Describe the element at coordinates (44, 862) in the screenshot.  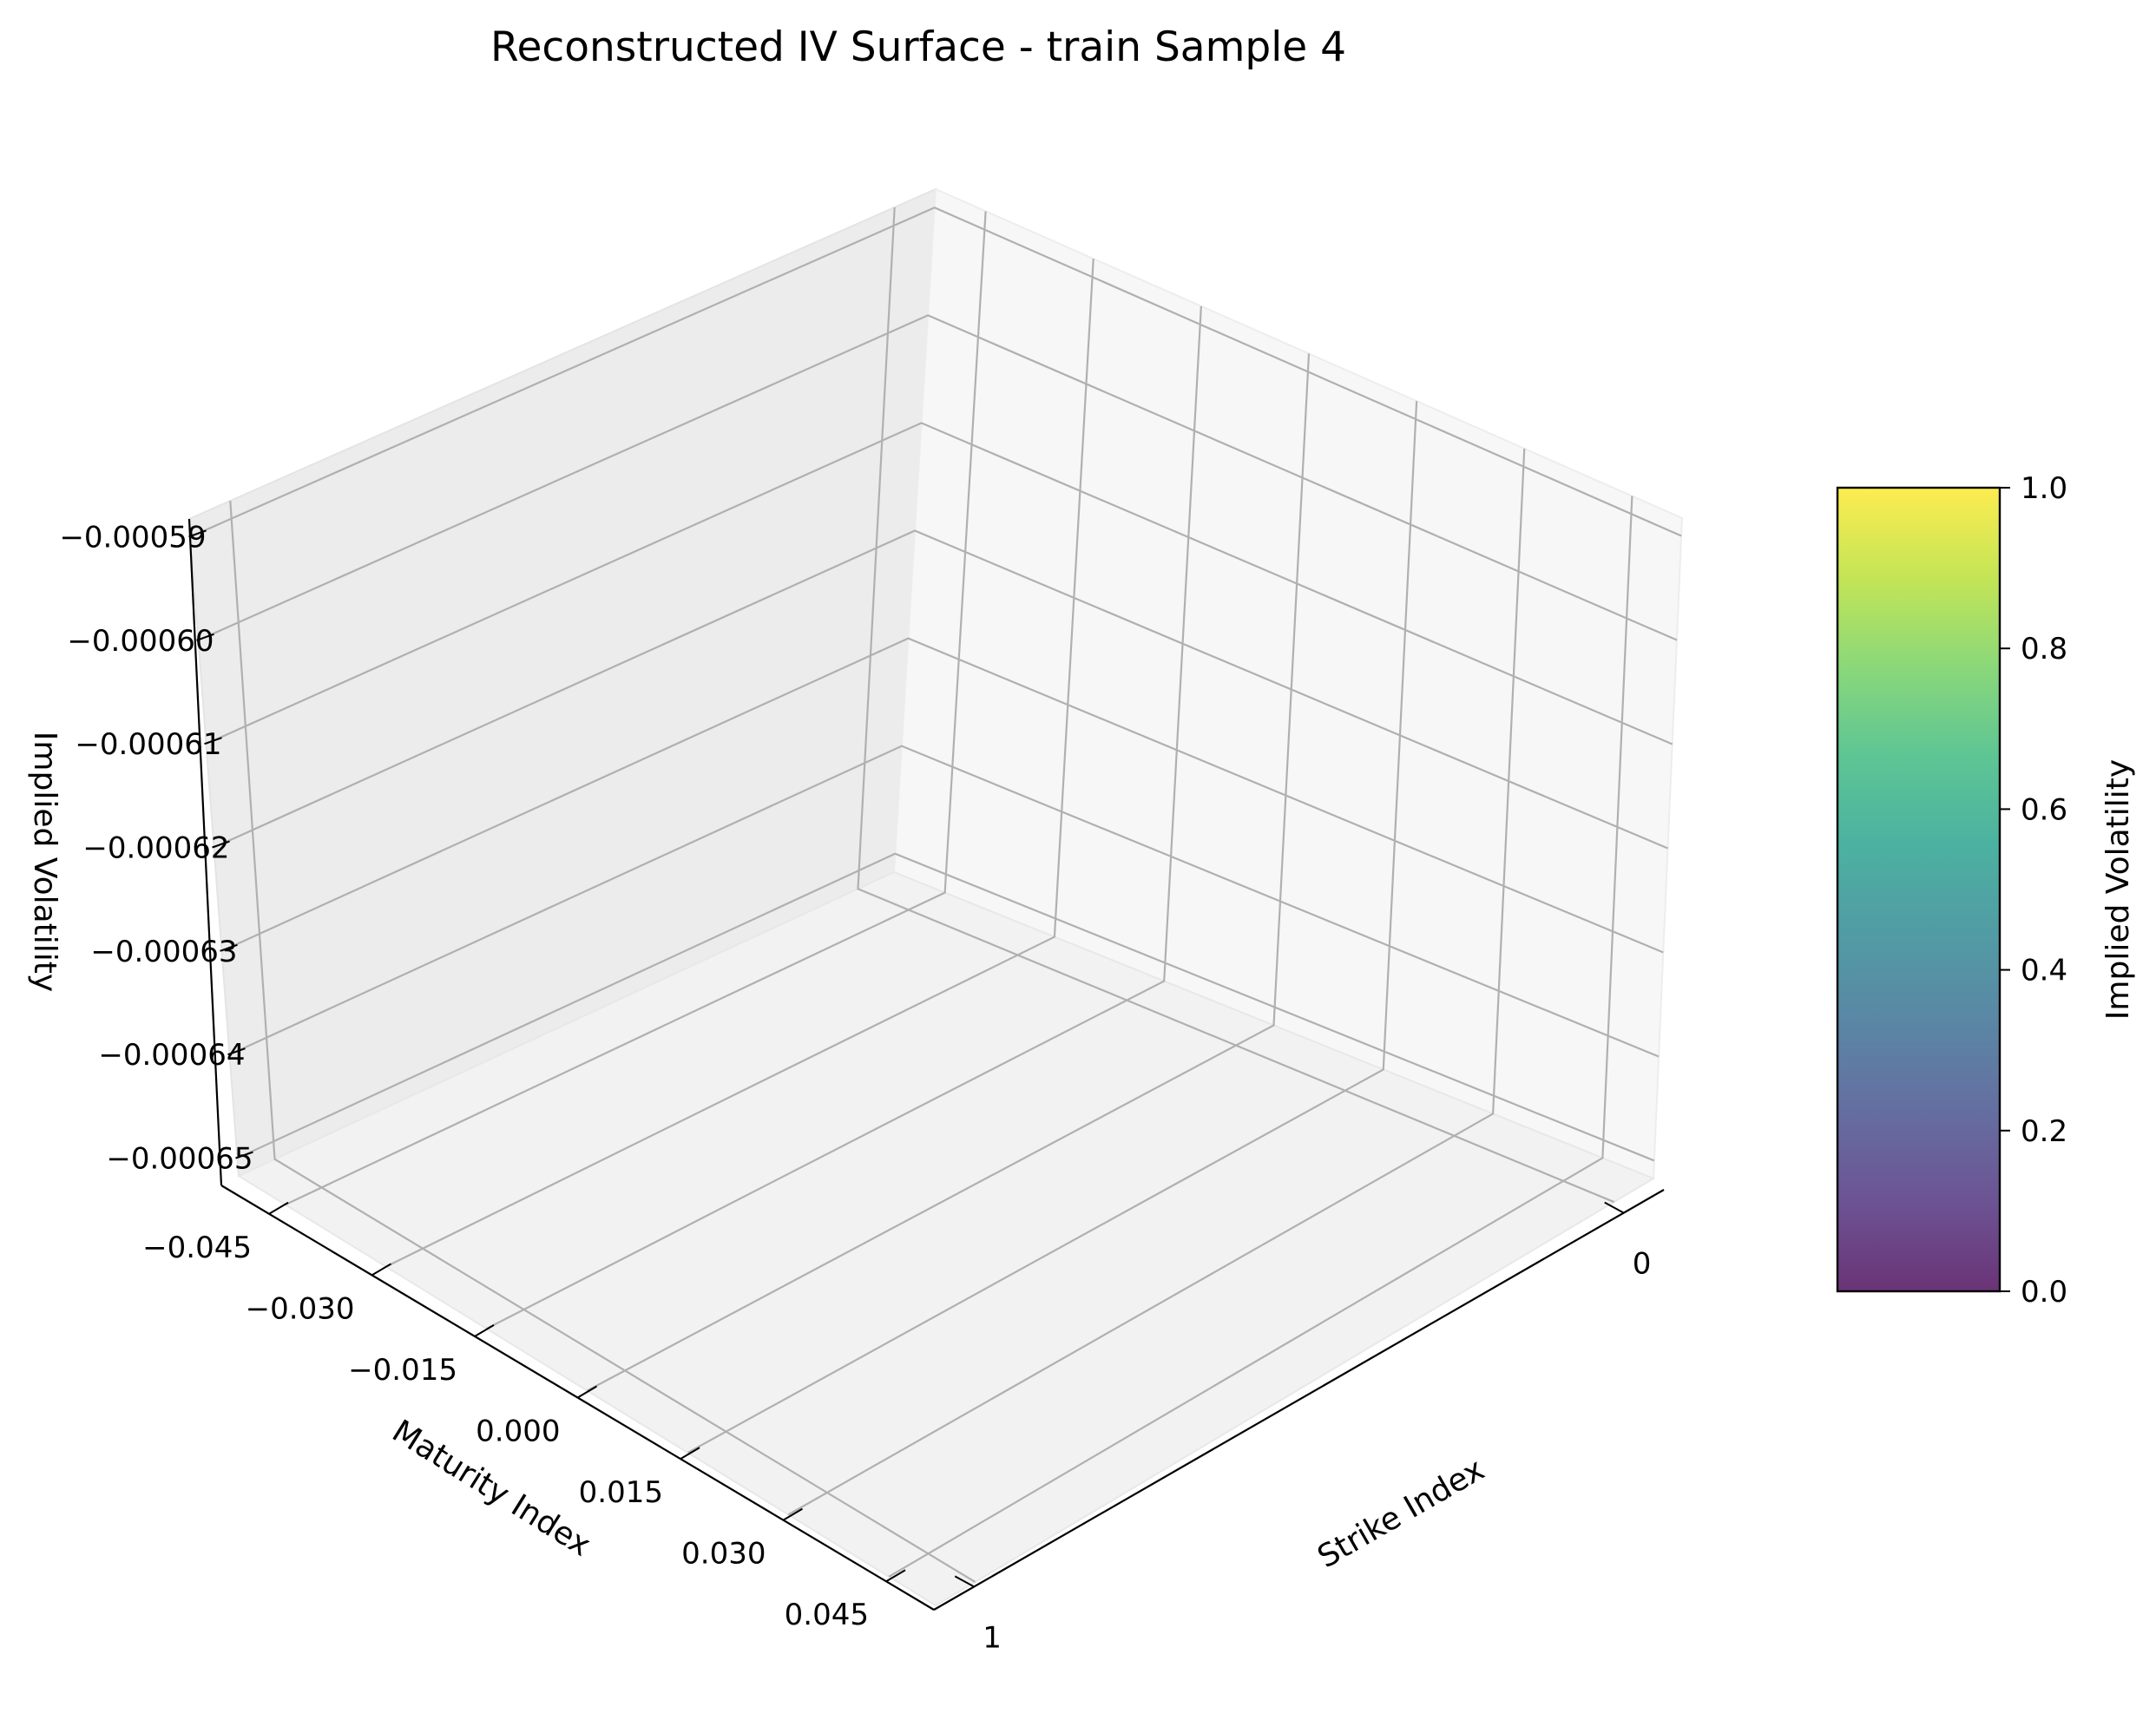
I see `z-axis-label: Implied Volatility` at that location.